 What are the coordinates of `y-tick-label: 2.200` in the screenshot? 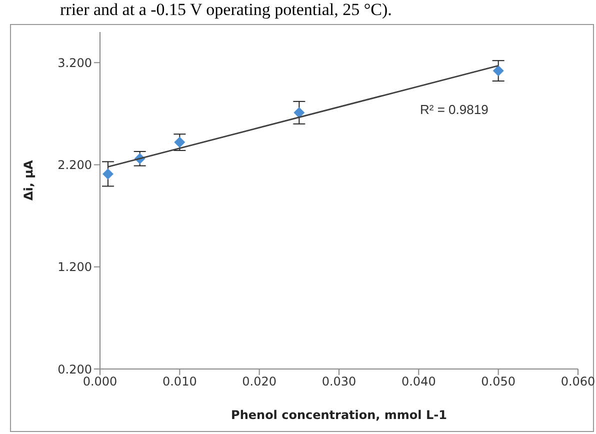 It's located at (75, 165).